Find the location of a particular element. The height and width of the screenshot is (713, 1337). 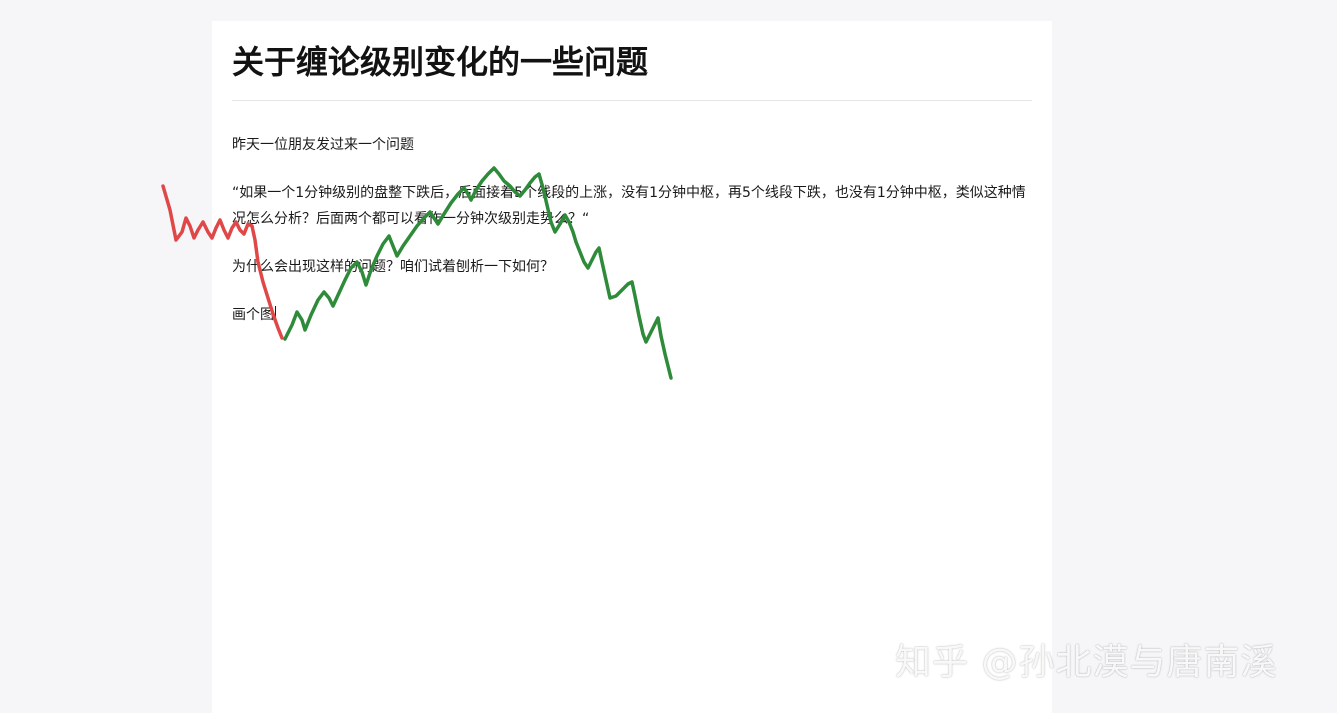

paragraph-question: 为什么会出现这样的问题？咱们试着刨析一下如何？ is located at coordinates (393, 267).